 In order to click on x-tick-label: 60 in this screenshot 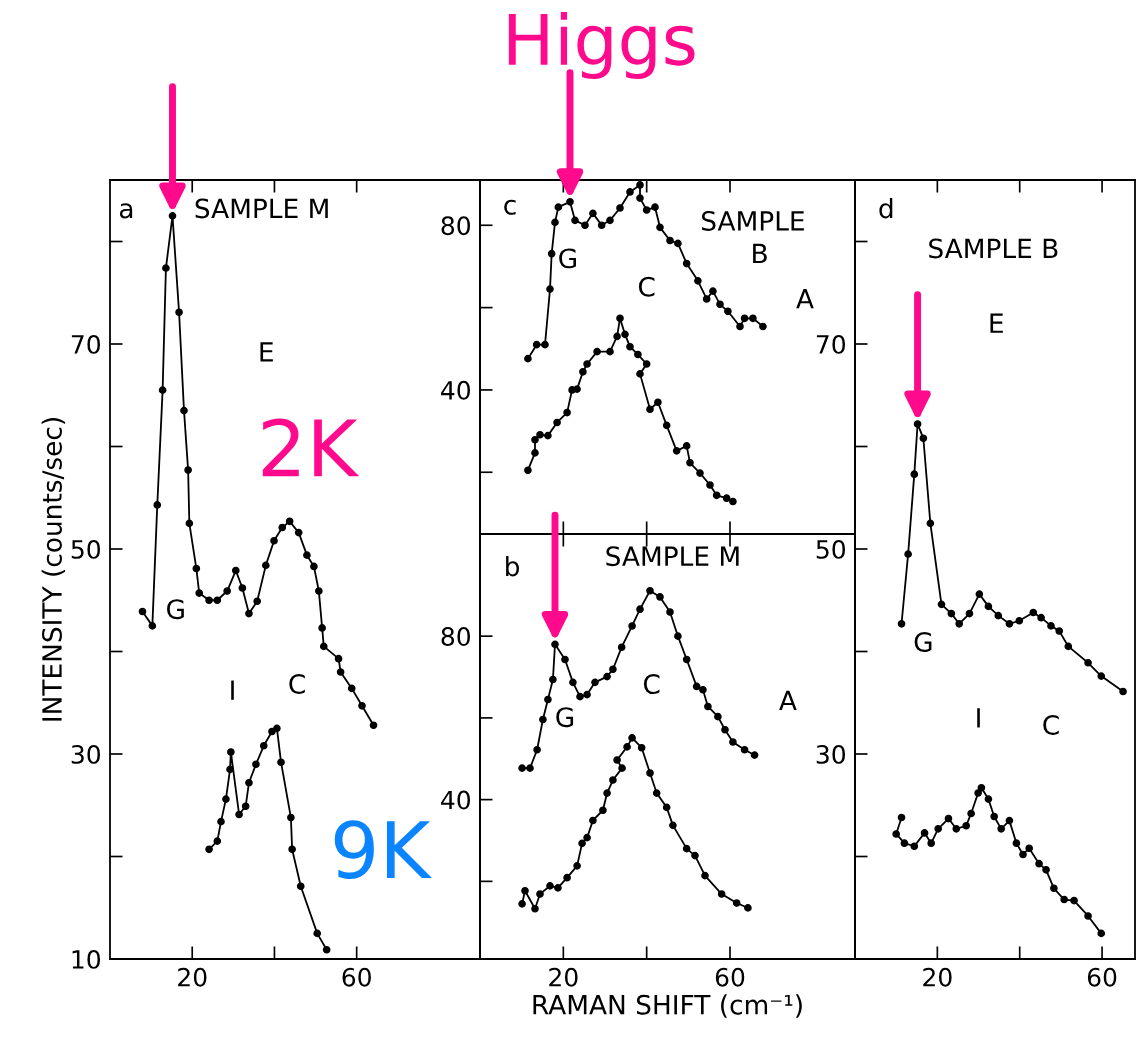, I will do `click(356, 977)`.